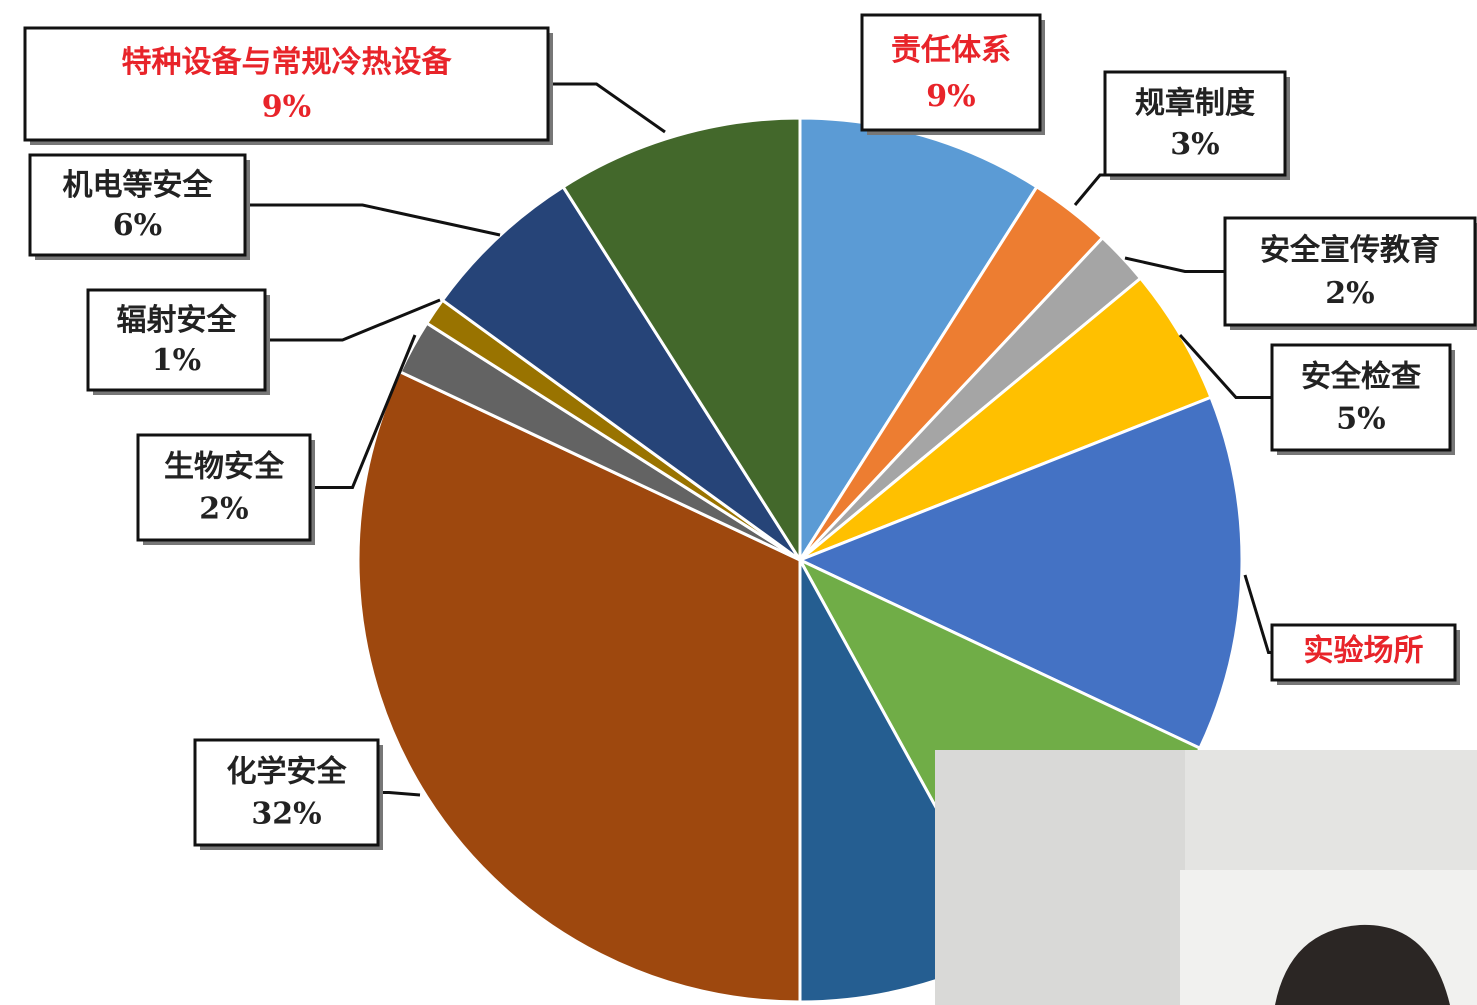 This screenshot has width=1477, height=1005. I want to click on category-label: 责任体系, so click(951, 50).